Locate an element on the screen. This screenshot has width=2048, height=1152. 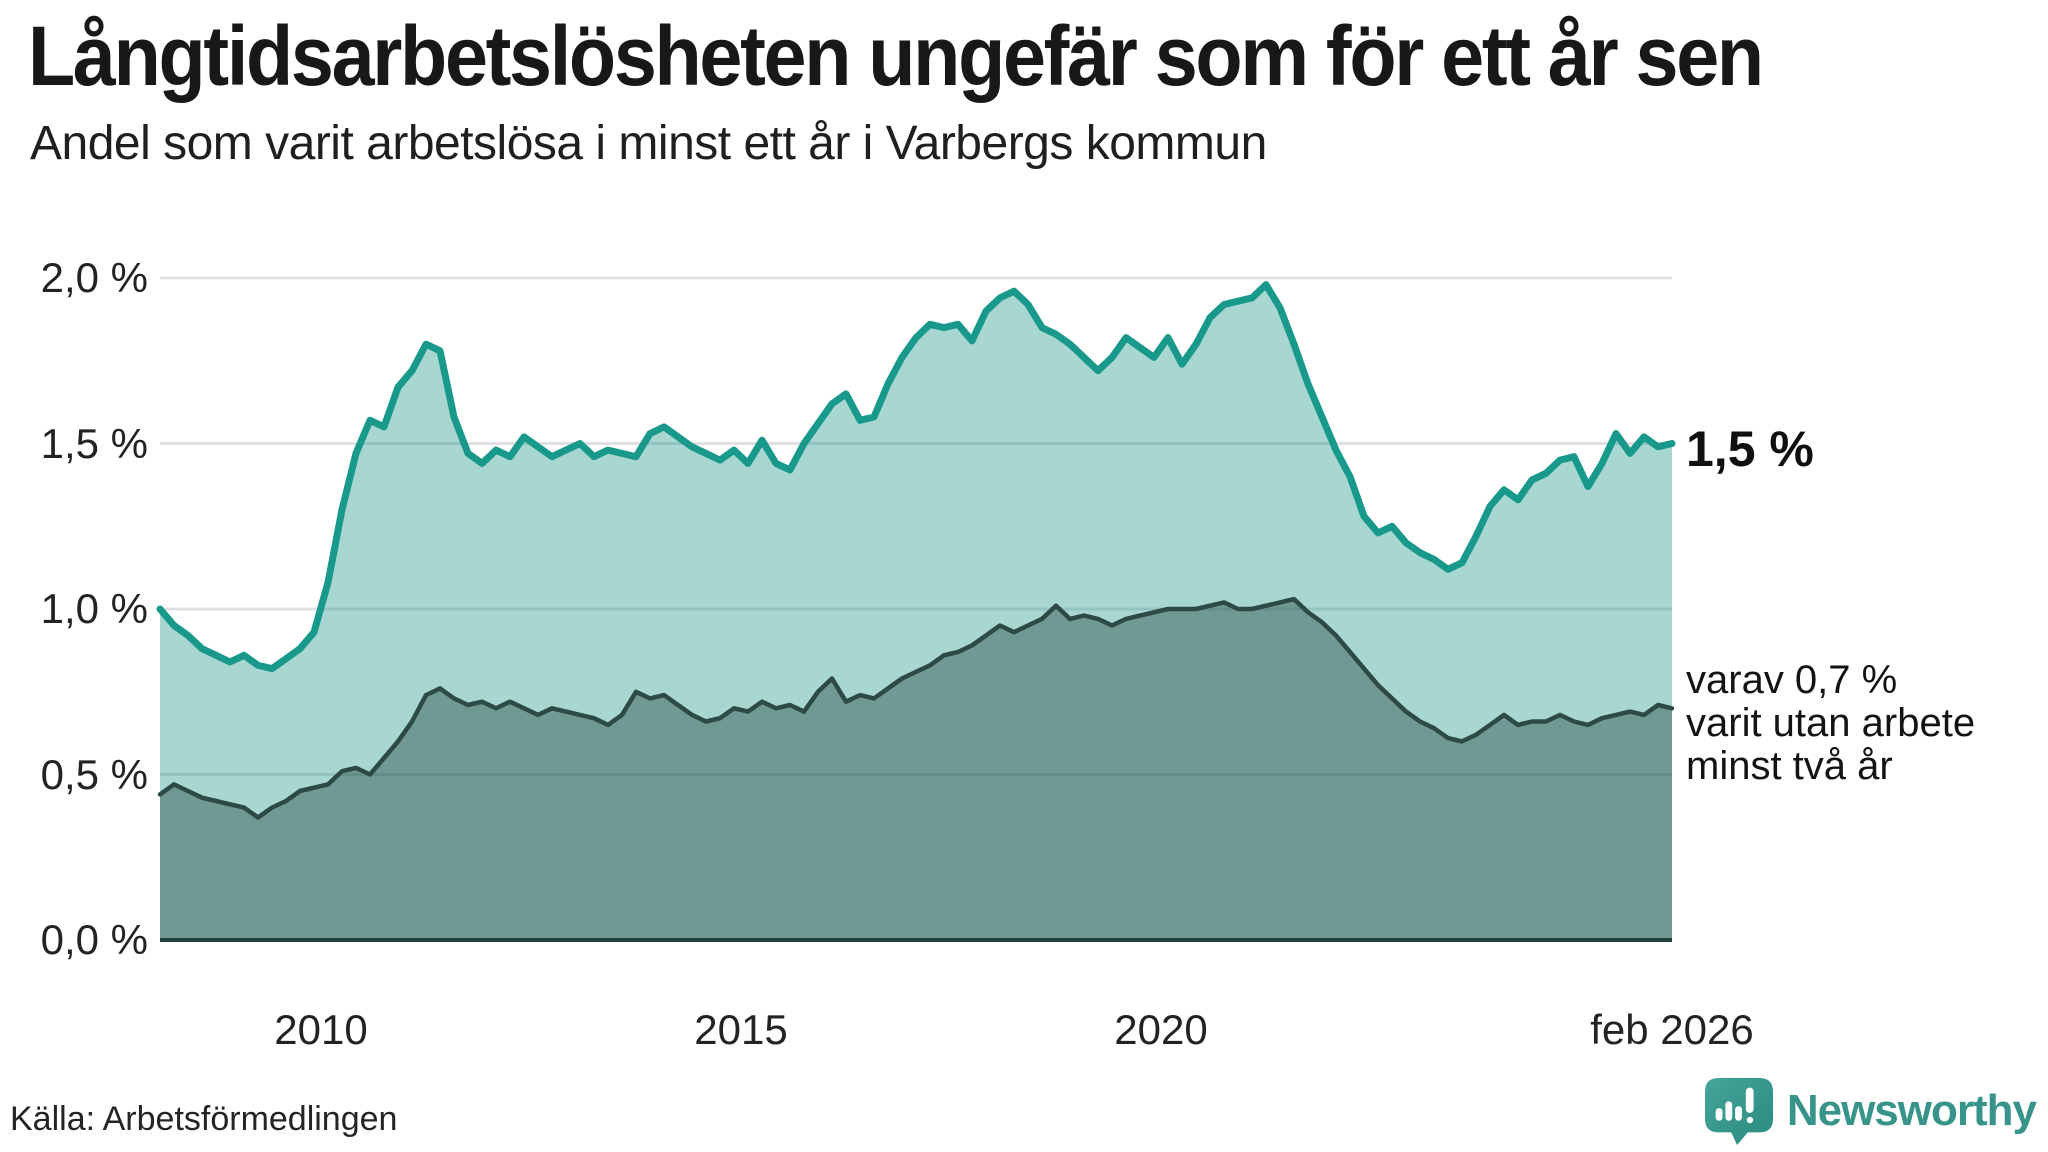
x-axis-tick-label: 2020 is located at coordinates (1161, 1029).